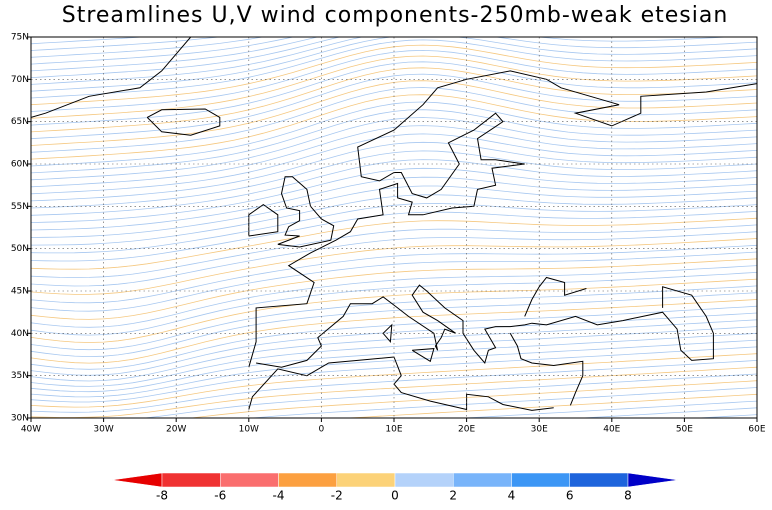 The image size is (772, 510). I want to click on x-tick-label: 30W, so click(103, 430).